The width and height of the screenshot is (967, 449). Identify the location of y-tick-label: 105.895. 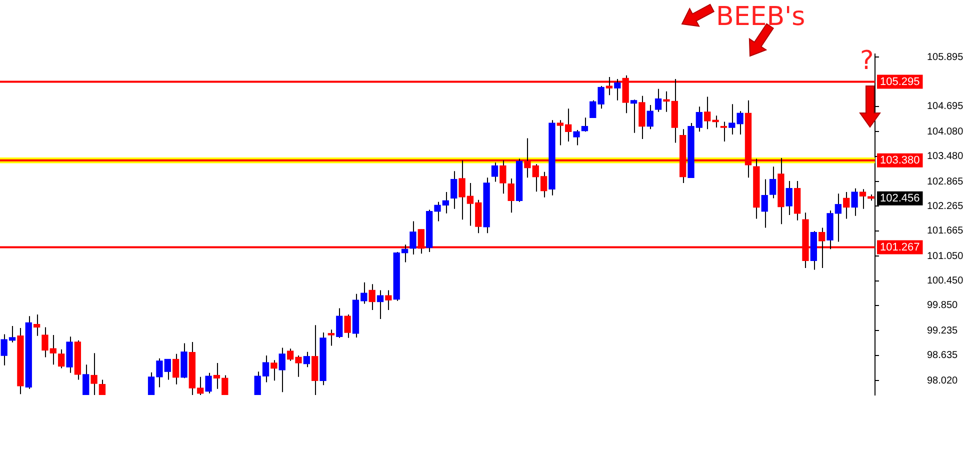
(945, 57).